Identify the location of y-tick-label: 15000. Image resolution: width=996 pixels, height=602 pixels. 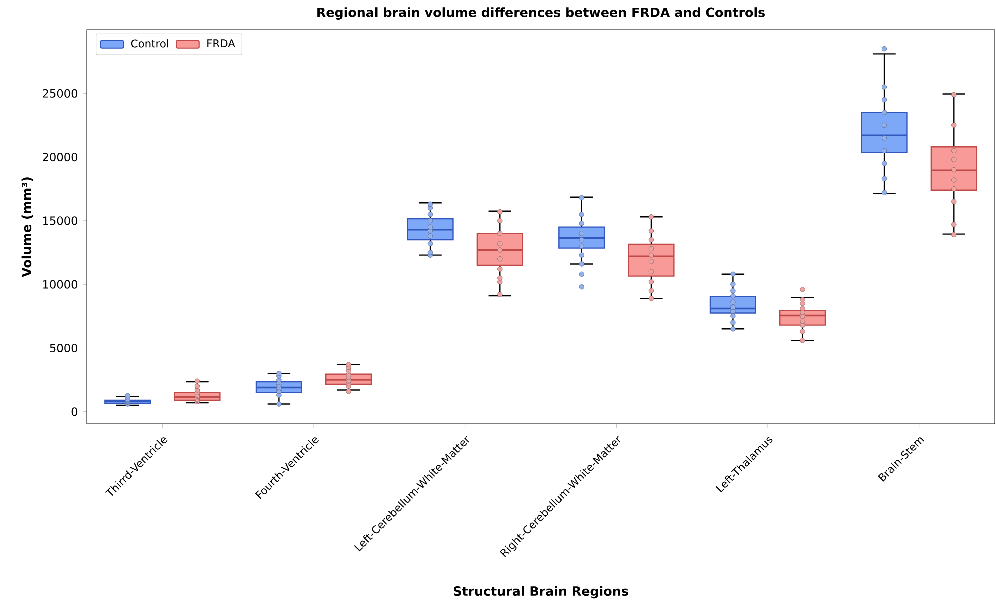
(61, 221).